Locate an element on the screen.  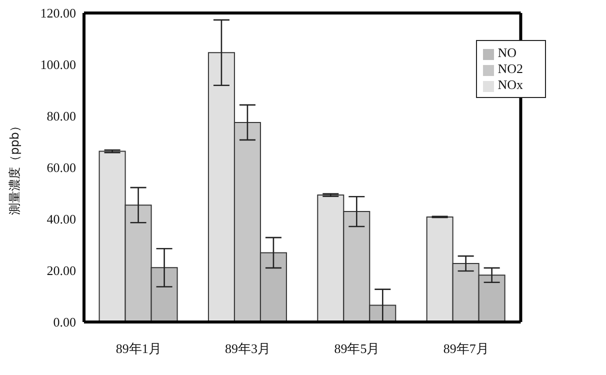
y-axis-title: 測量濃度（ppb） is located at coordinates (14, 167).